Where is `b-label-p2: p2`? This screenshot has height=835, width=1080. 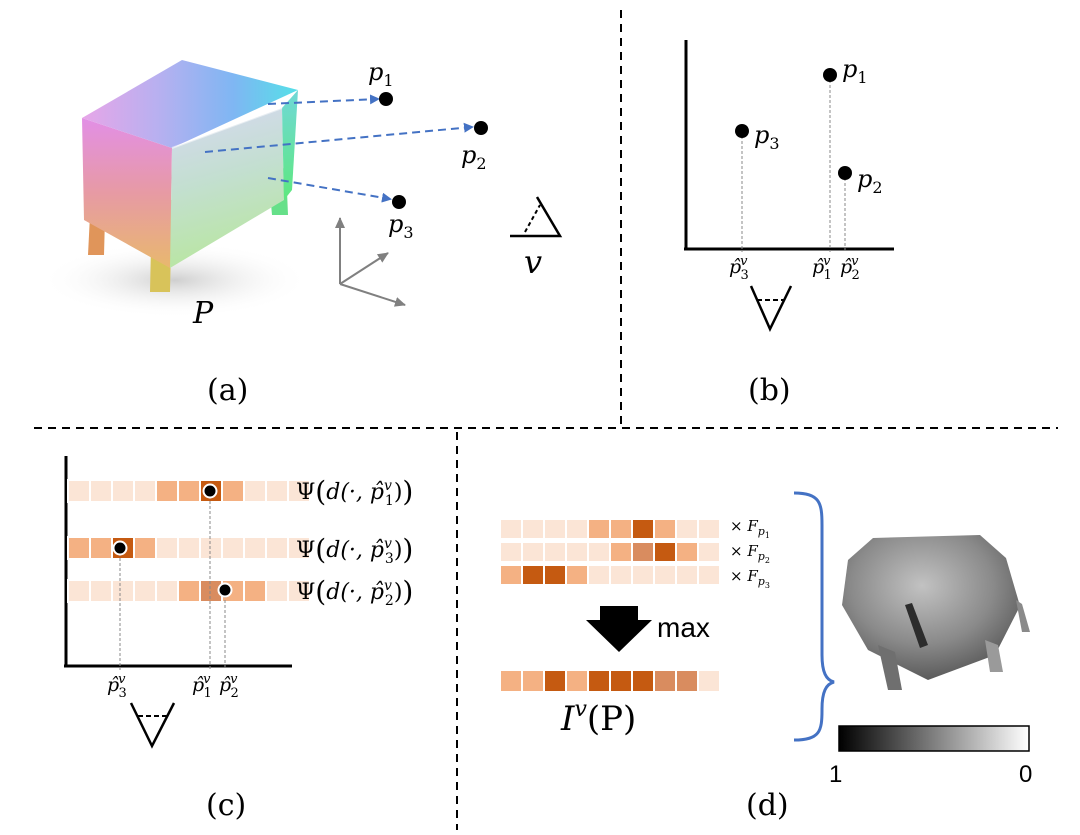 b-label-p2: p2 is located at coordinates (870, 181).